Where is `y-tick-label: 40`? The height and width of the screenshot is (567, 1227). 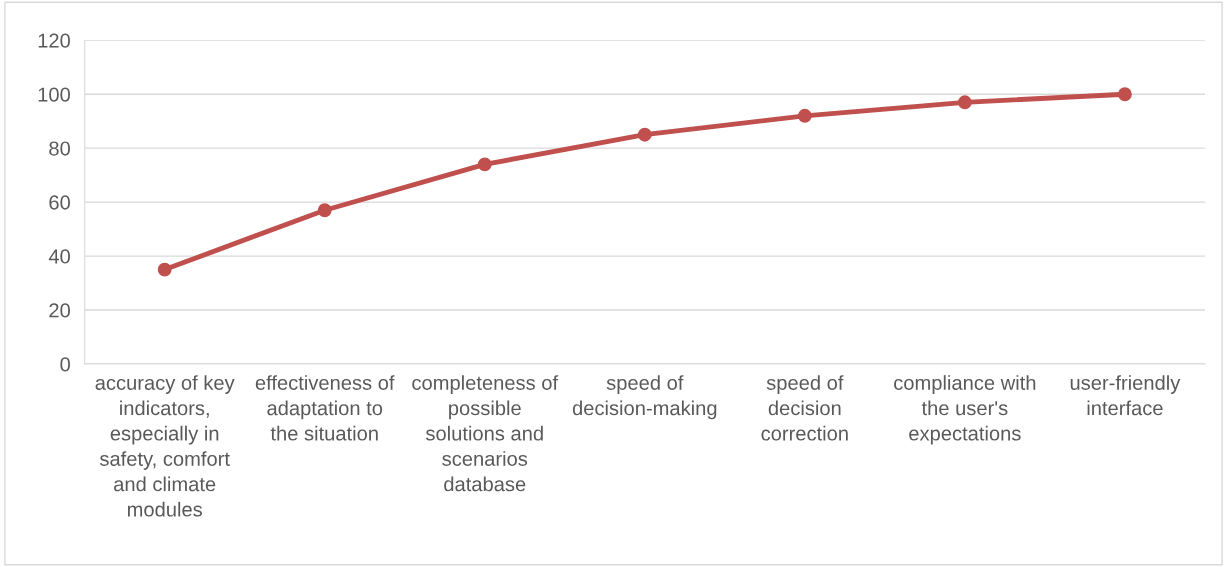 y-tick-label: 40 is located at coordinates (59, 256).